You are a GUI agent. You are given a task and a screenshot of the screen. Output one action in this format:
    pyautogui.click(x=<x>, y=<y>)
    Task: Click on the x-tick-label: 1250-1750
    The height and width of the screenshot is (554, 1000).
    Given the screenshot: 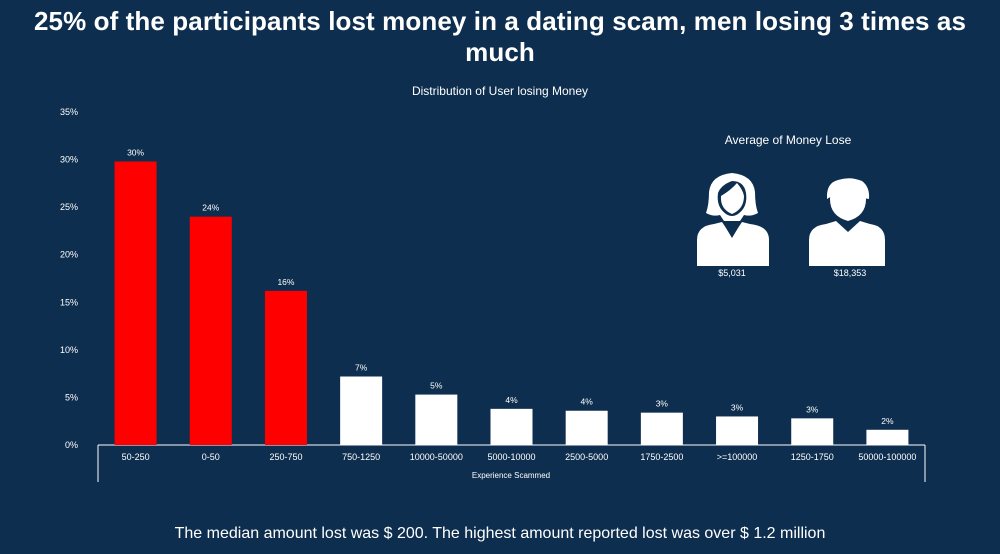 What is the action you would take?
    pyautogui.click(x=812, y=457)
    